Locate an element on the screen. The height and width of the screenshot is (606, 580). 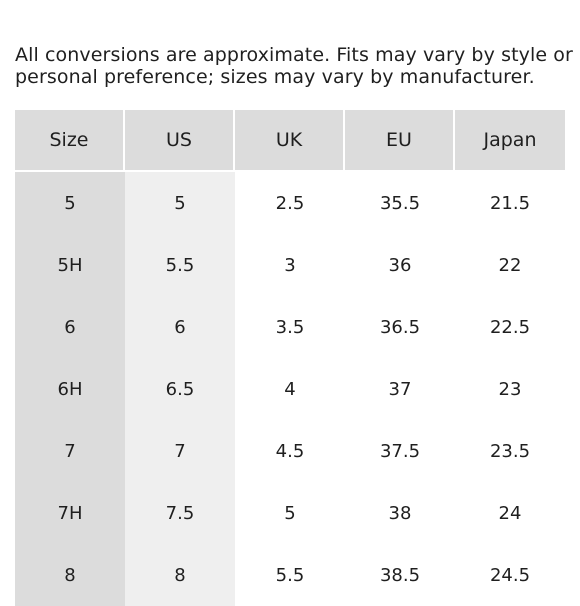
cell-japan: 24 is located at coordinates (510, 513).